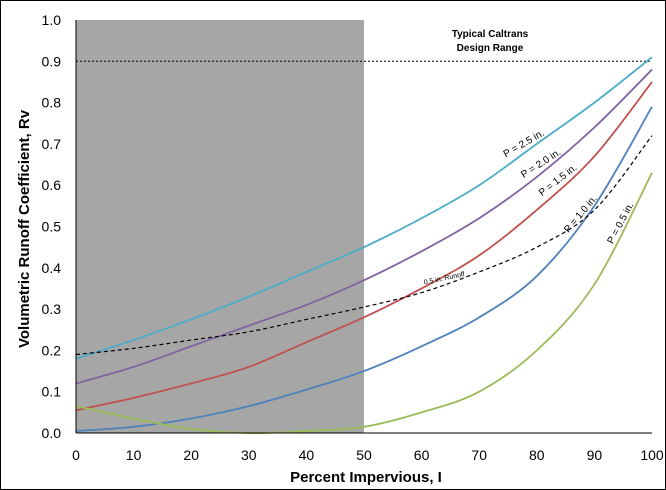 The image size is (666, 490). Describe the element at coordinates (364, 455) in the screenshot. I see `x-tick-label: 50` at that location.